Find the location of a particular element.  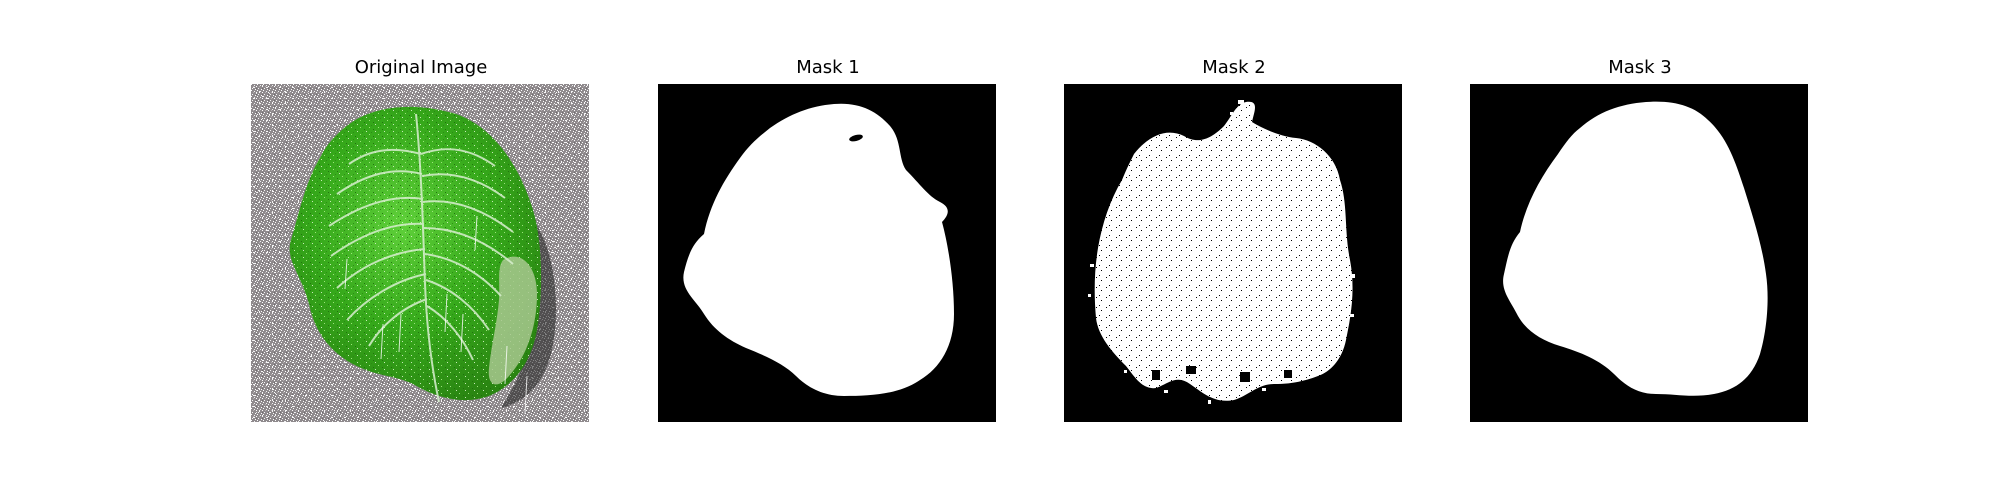

white-streaks is located at coordinates (436, 315).